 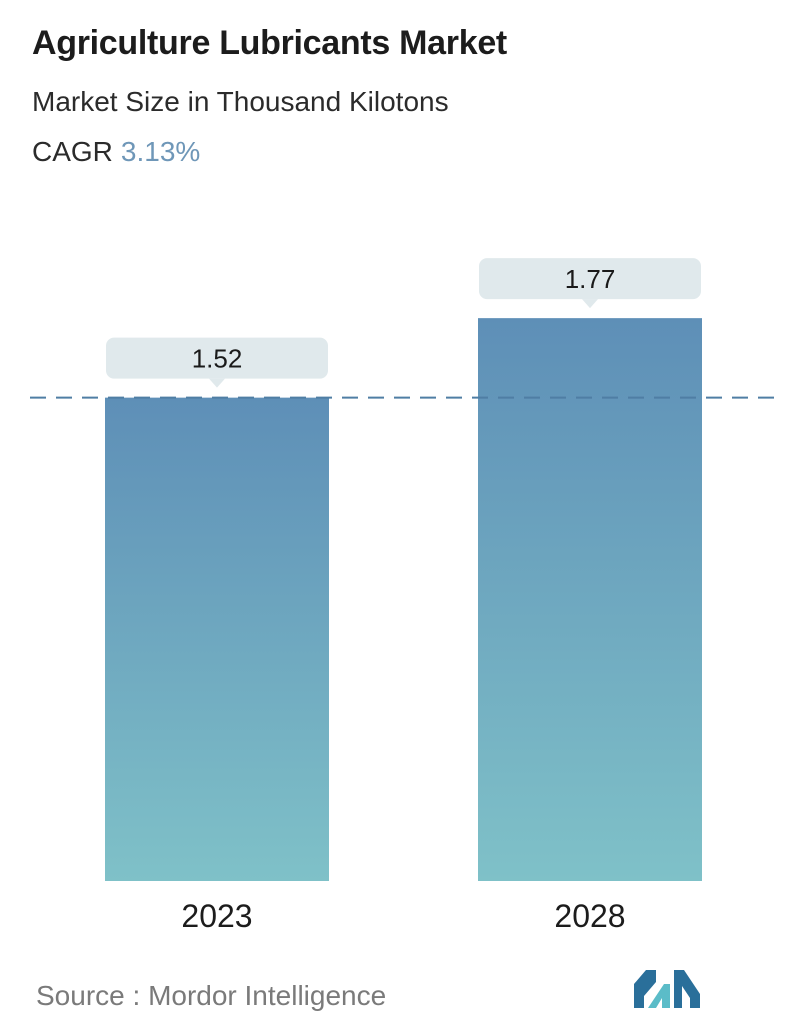 I want to click on x-tick-label-2023: 2023, so click(x=216, y=916).